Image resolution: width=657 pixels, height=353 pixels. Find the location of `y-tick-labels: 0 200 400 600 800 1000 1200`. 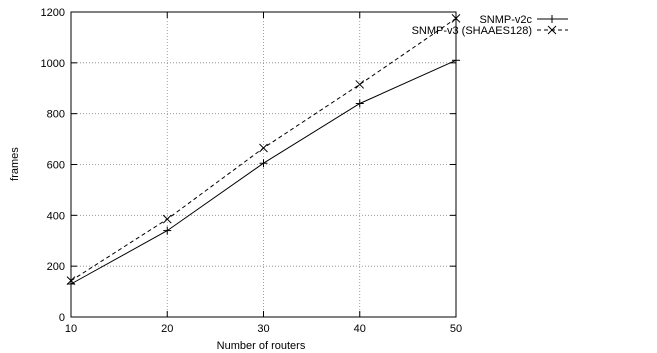

y-tick-labels: 0 200 400 600 800 1000 1200 is located at coordinates (53, 165).